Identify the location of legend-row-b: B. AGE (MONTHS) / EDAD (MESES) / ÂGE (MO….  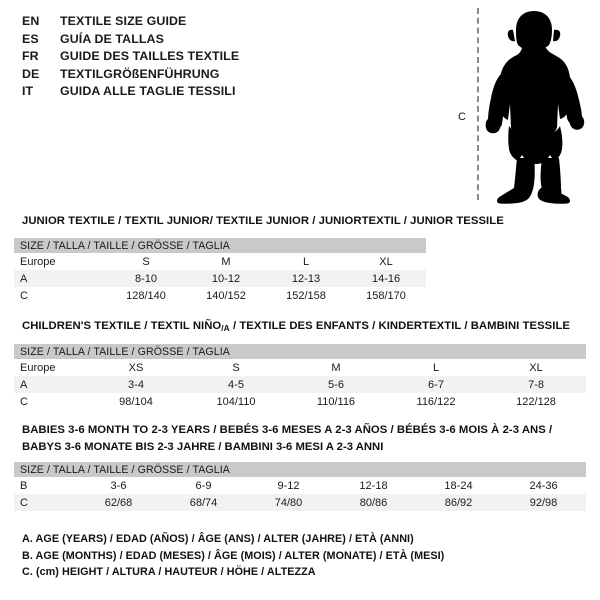
(233, 555).